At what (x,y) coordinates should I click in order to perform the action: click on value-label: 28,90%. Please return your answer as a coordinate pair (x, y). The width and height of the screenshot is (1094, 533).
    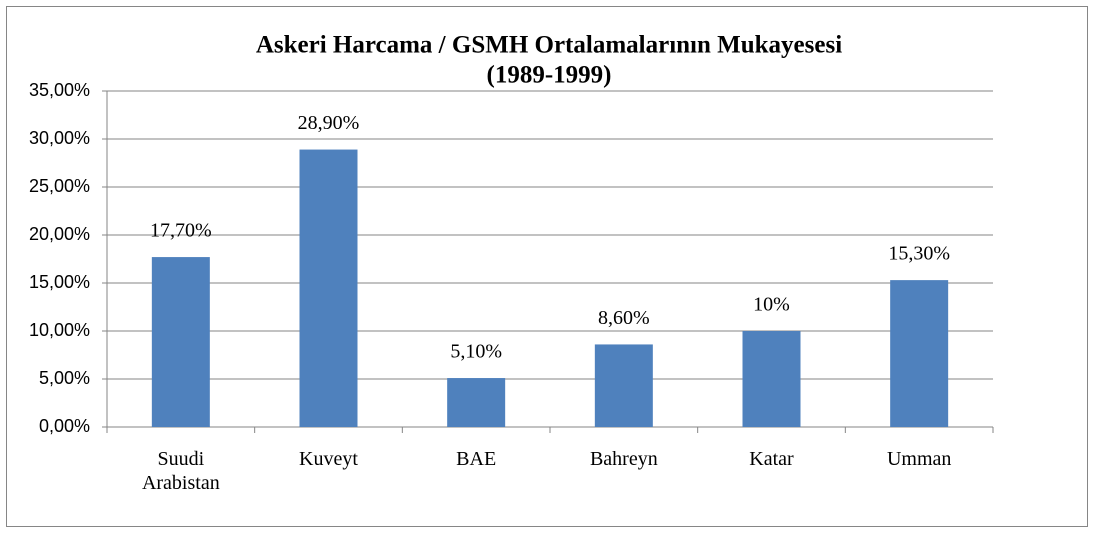
    Looking at the image, I should click on (329, 123).